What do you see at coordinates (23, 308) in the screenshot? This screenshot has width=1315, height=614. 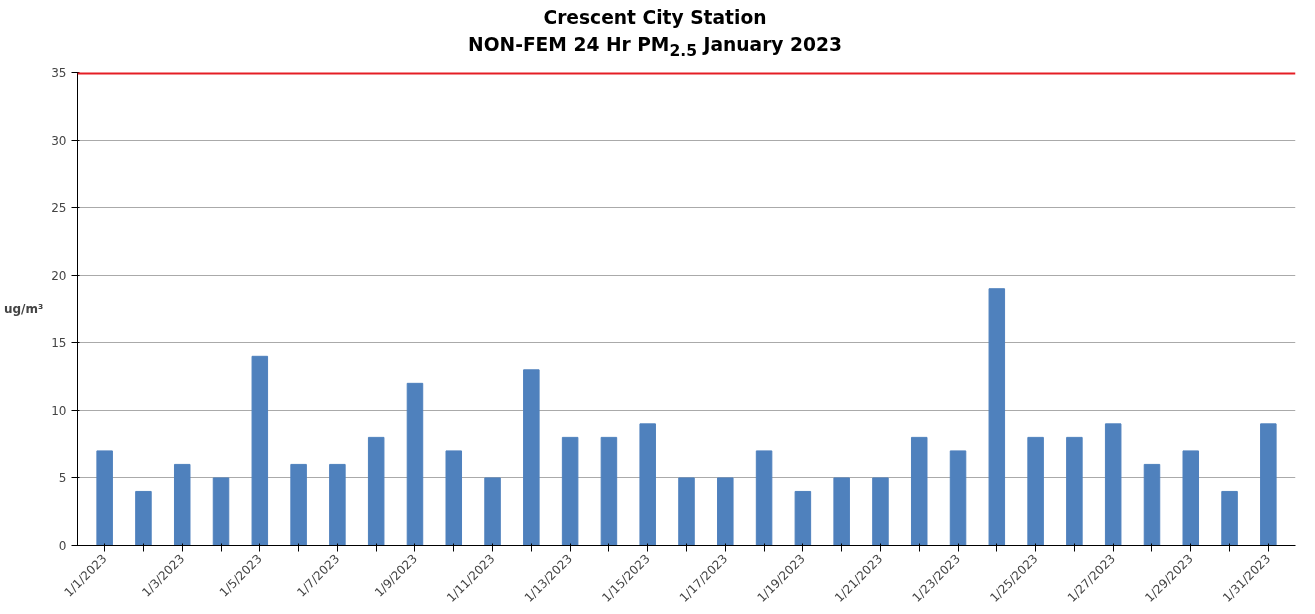 I see `y-axis-title: ug/m³` at bounding box center [23, 308].